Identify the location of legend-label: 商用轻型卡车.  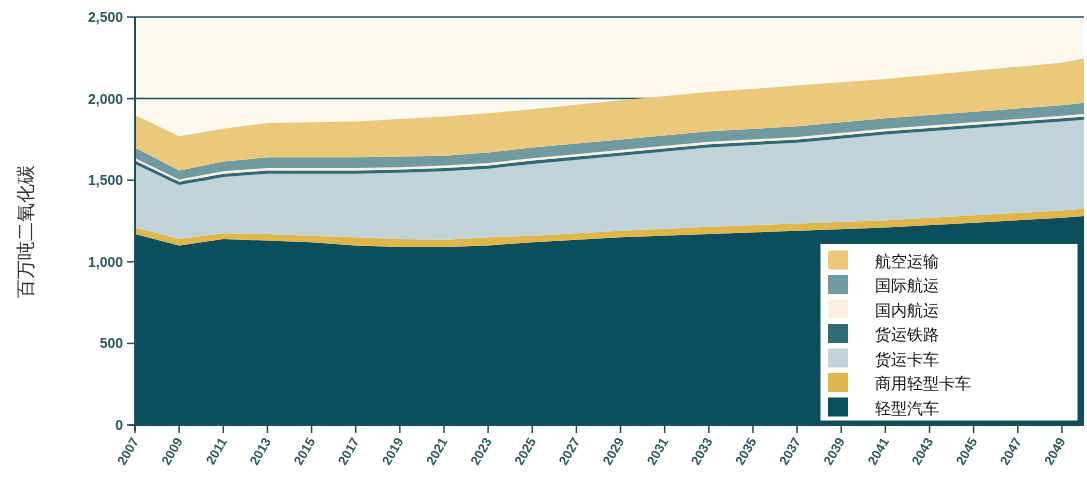
(923, 383).